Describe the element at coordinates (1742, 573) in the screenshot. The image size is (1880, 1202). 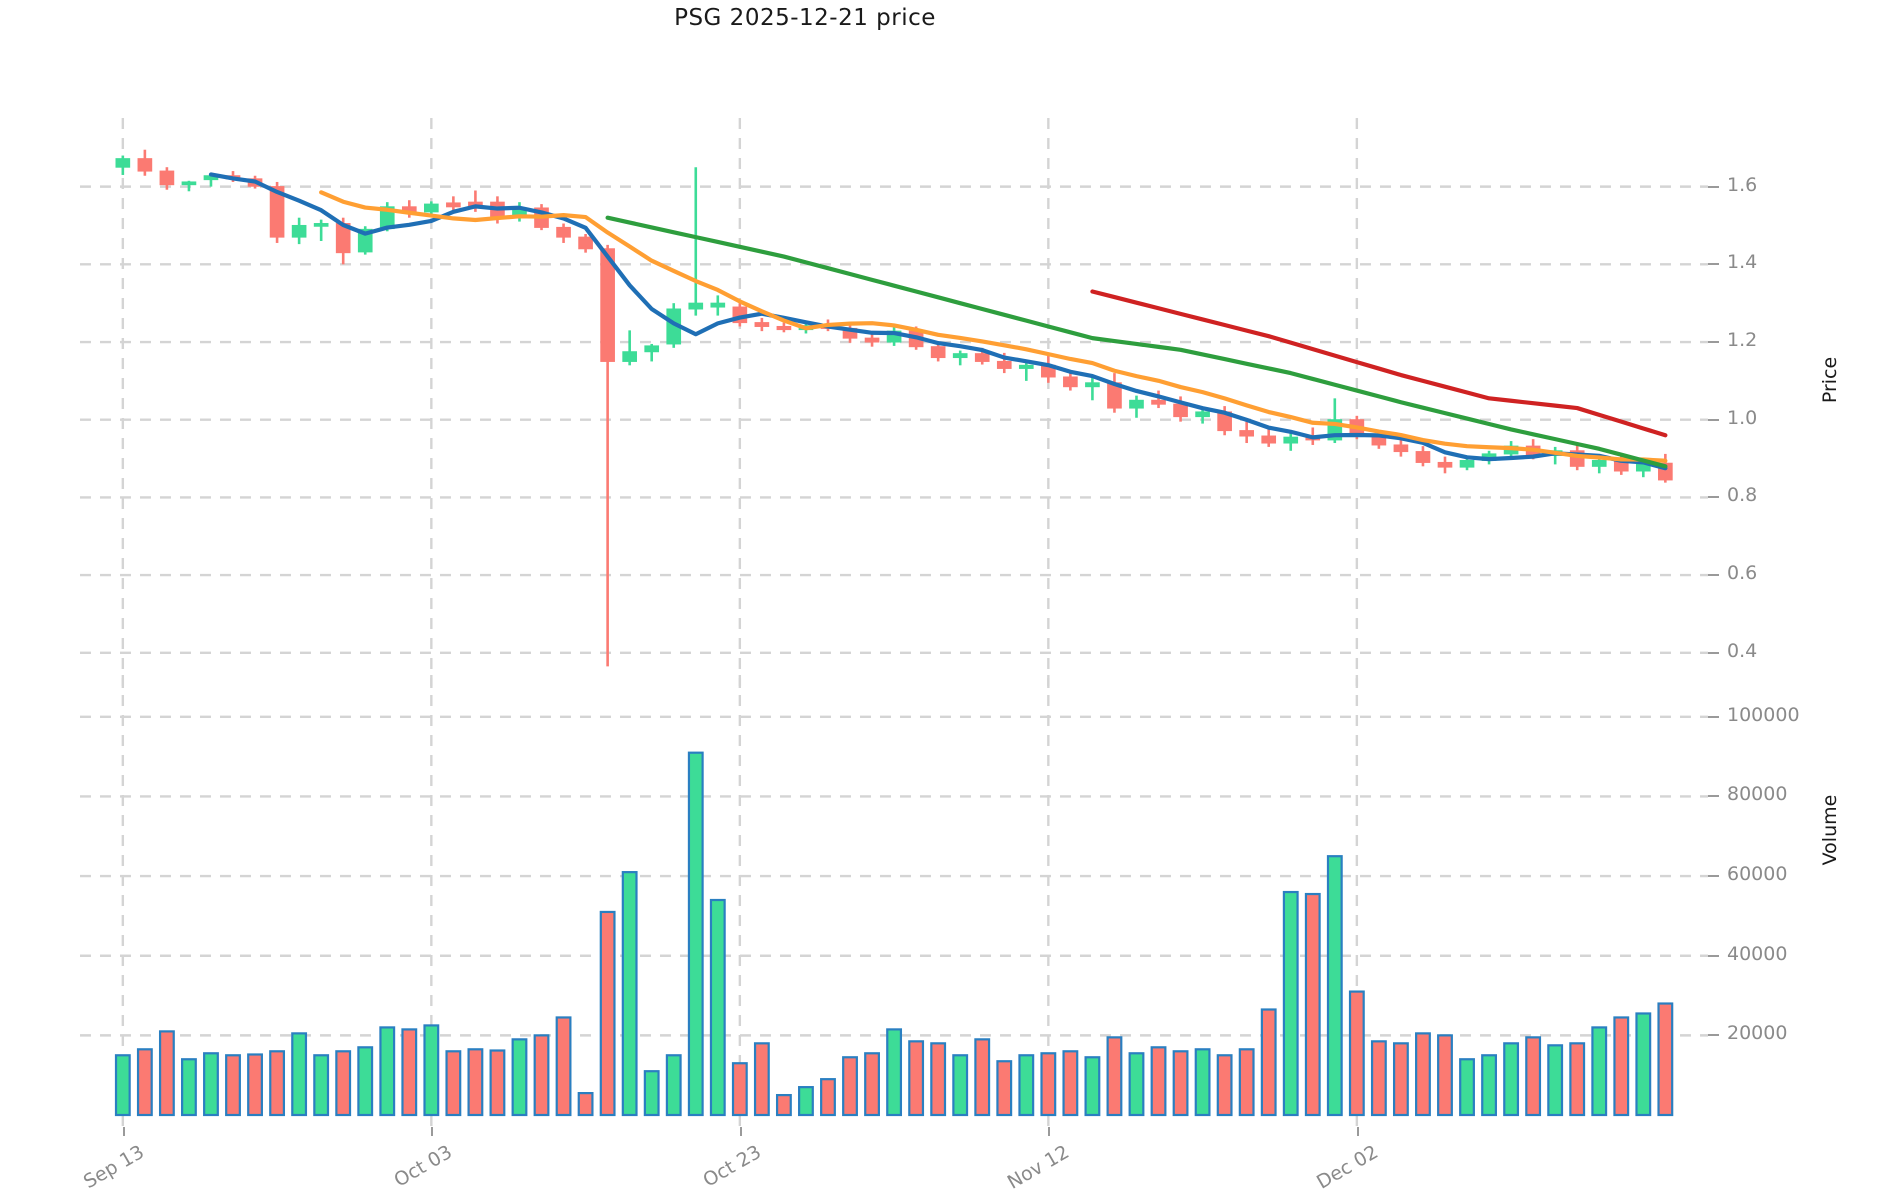
I see `price-tick-label: 0.6` at that location.